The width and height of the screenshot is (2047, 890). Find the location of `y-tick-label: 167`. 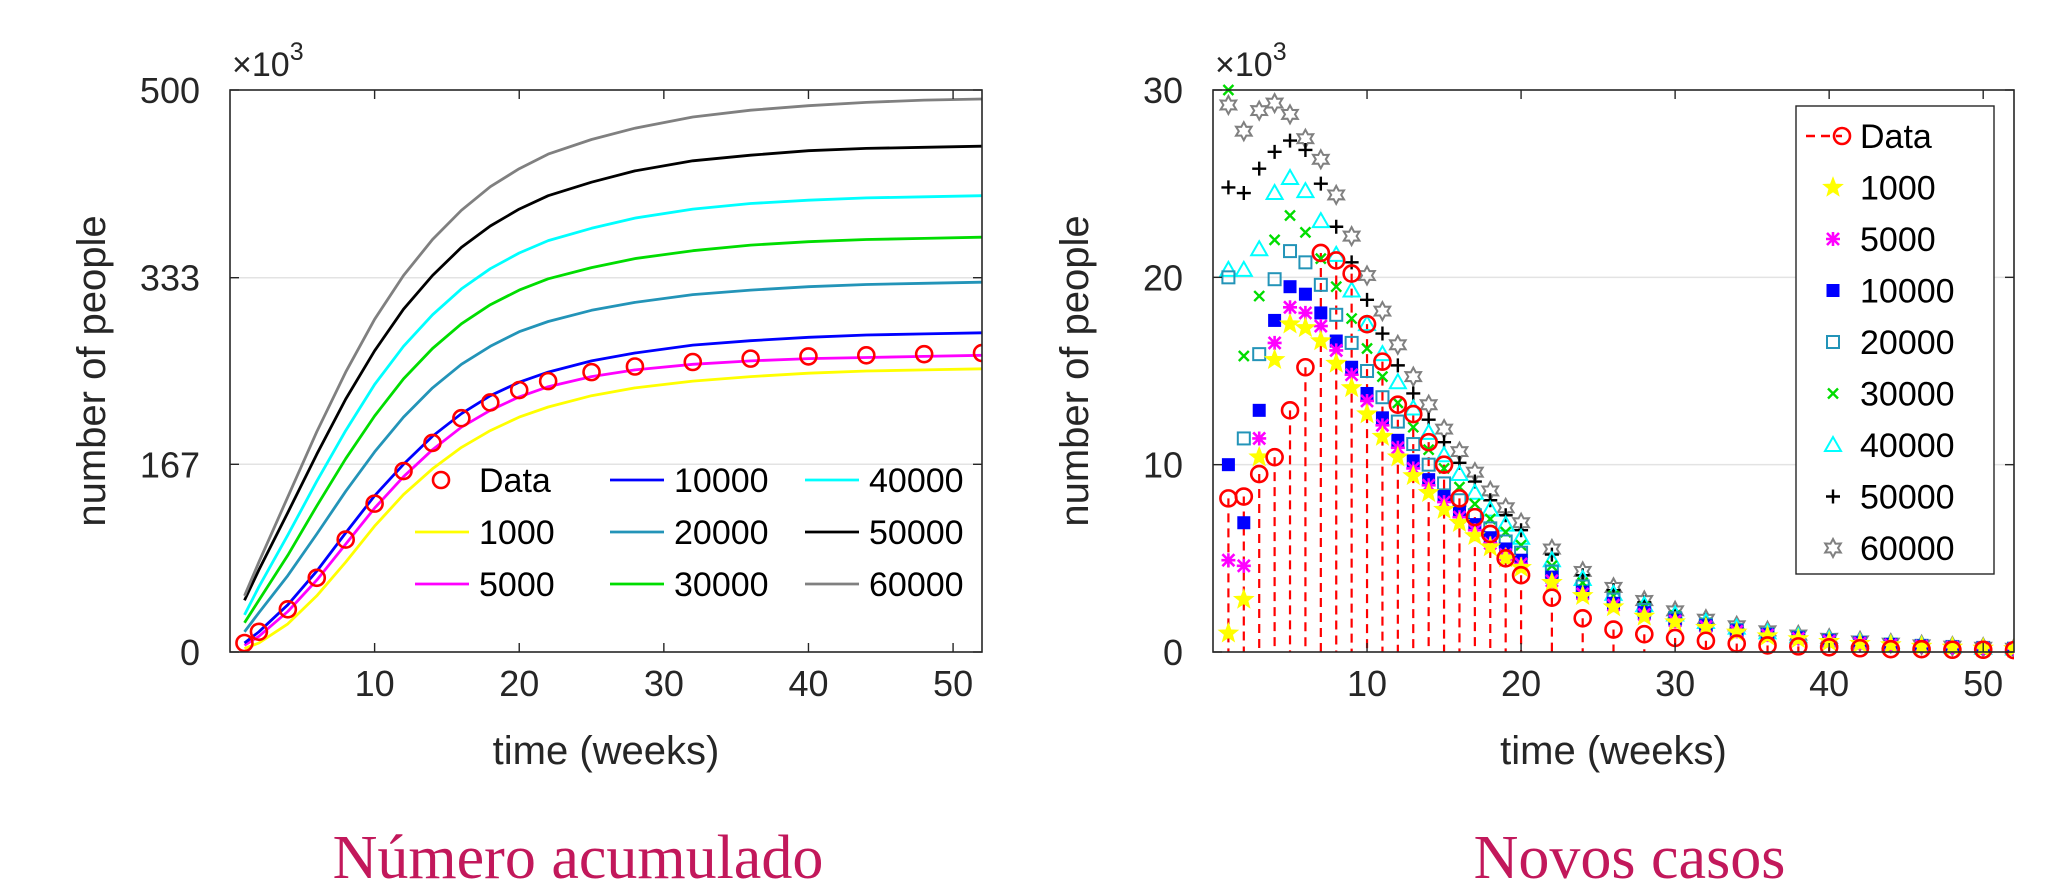

y-tick-label: 167 is located at coordinates (170, 464).